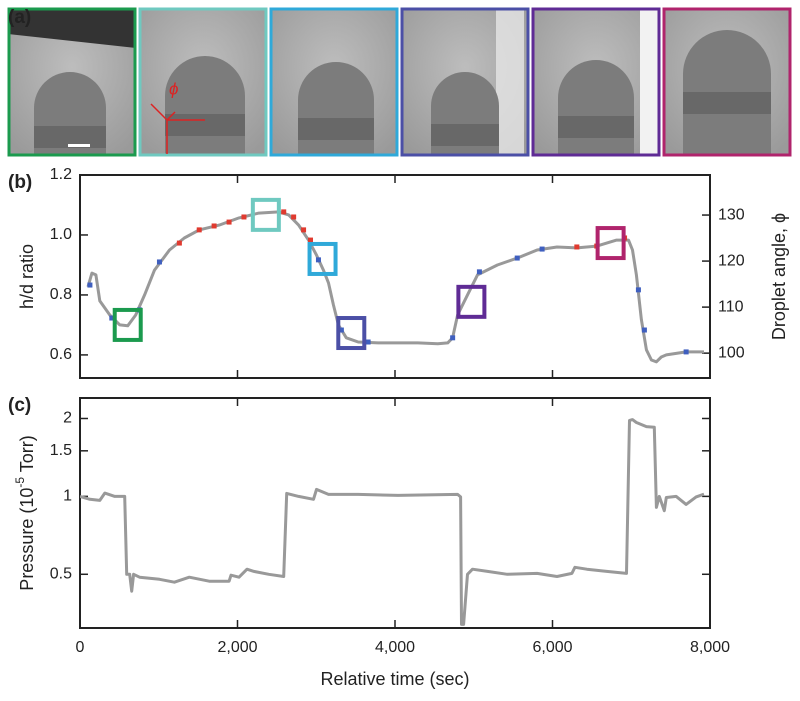 The image size is (800, 701). What do you see at coordinates (61, 354) in the screenshot?
I see `y-tick-label: 0.6` at bounding box center [61, 354].